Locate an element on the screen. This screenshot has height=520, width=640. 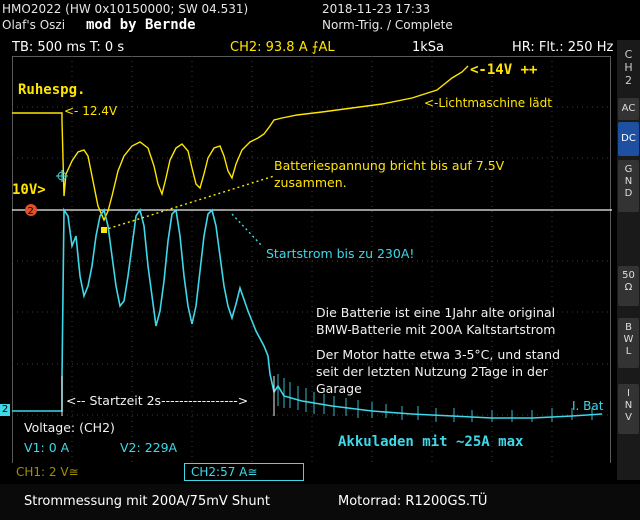
ch2-menu-title: C H 2 is located at coordinates (628, 67).